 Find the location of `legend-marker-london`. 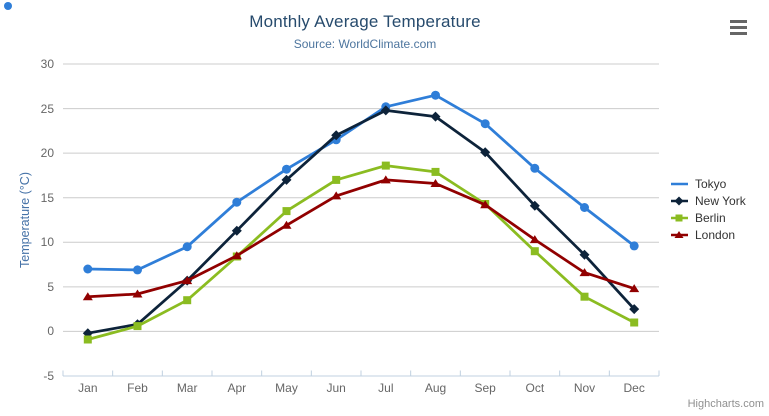

legend-marker-london is located at coordinates (679, 234).